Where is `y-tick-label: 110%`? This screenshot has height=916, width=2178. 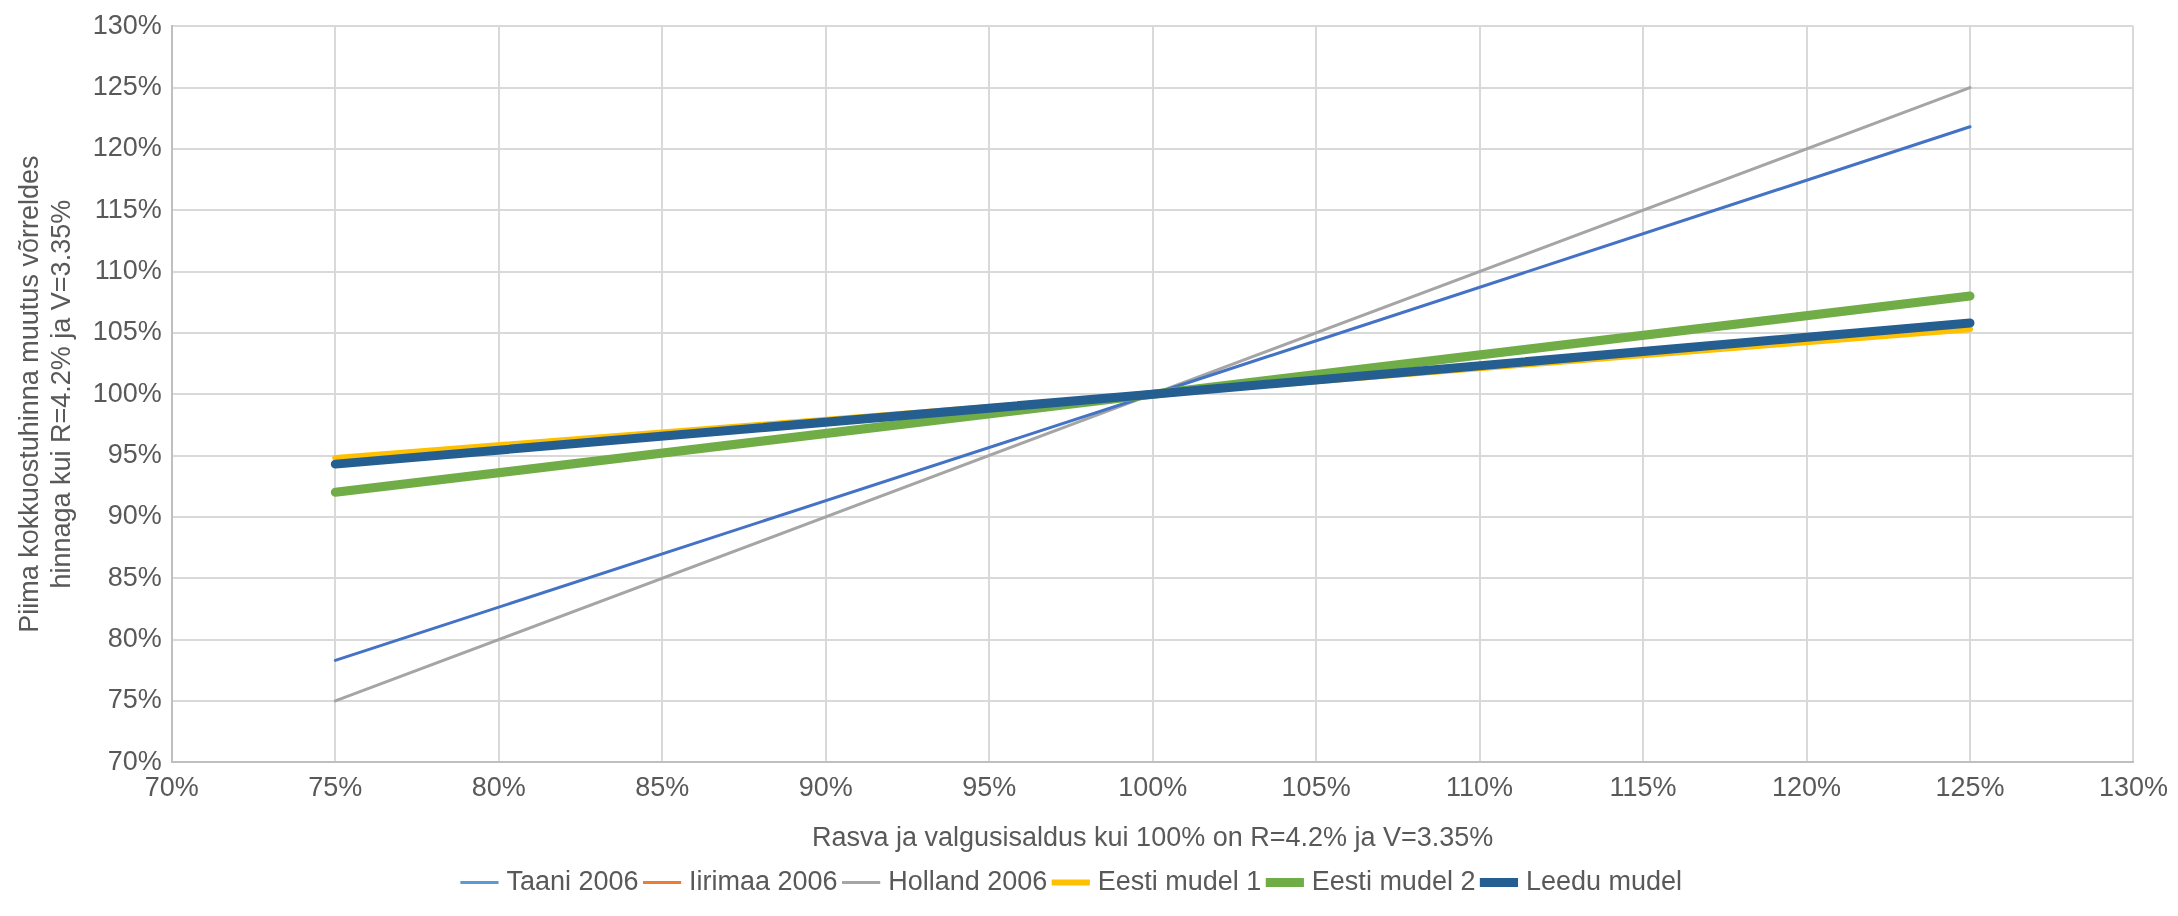
y-tick-label: 110% is located at coordinates (128, 269).